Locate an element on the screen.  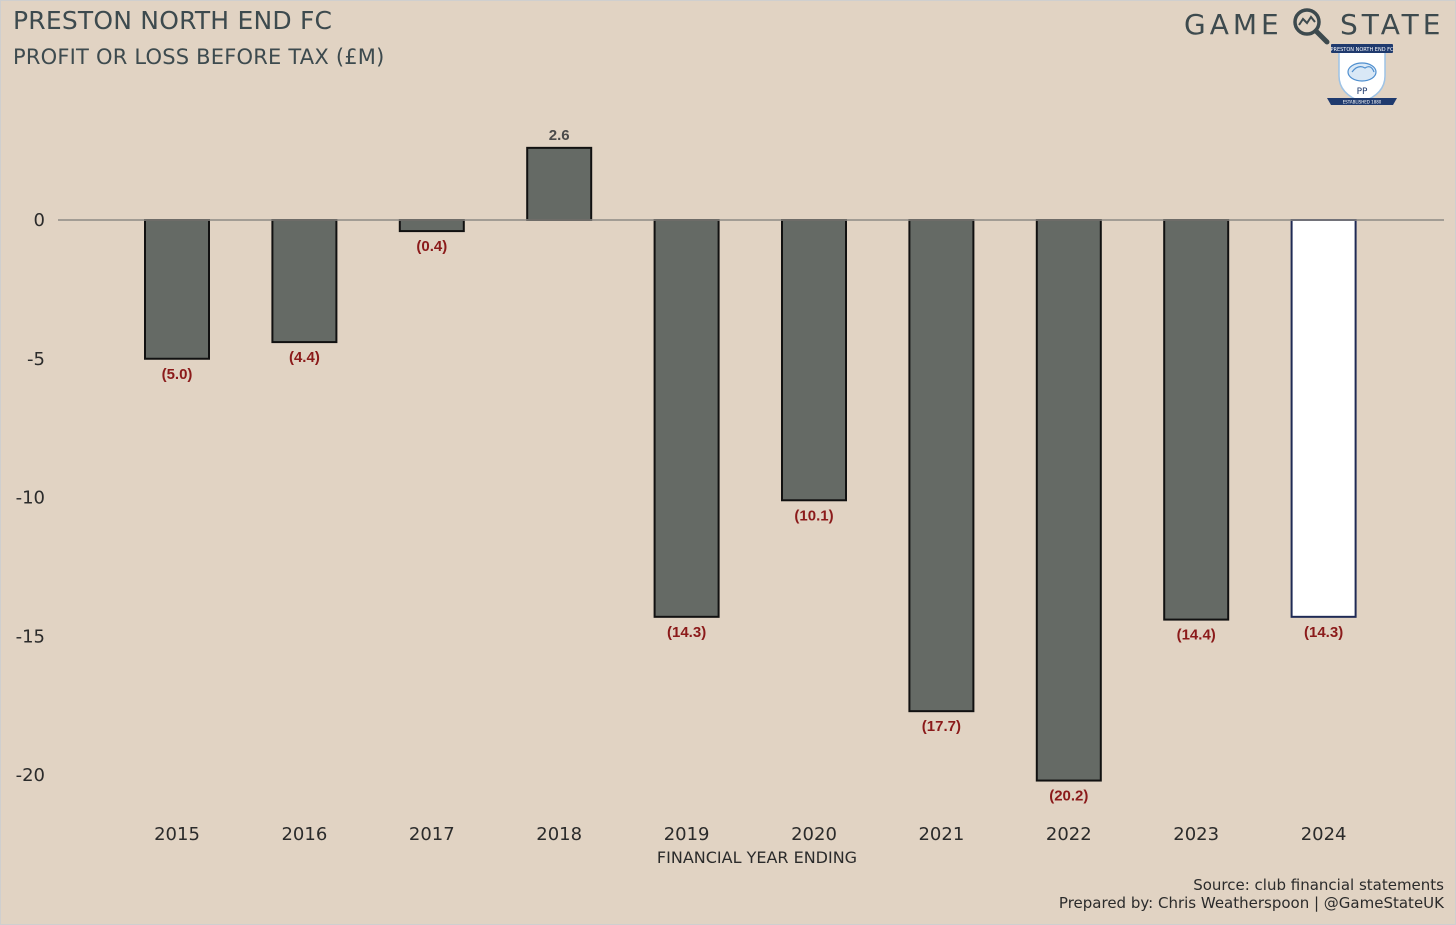
data-label: (17.7) is located at coordinates (941, 726).